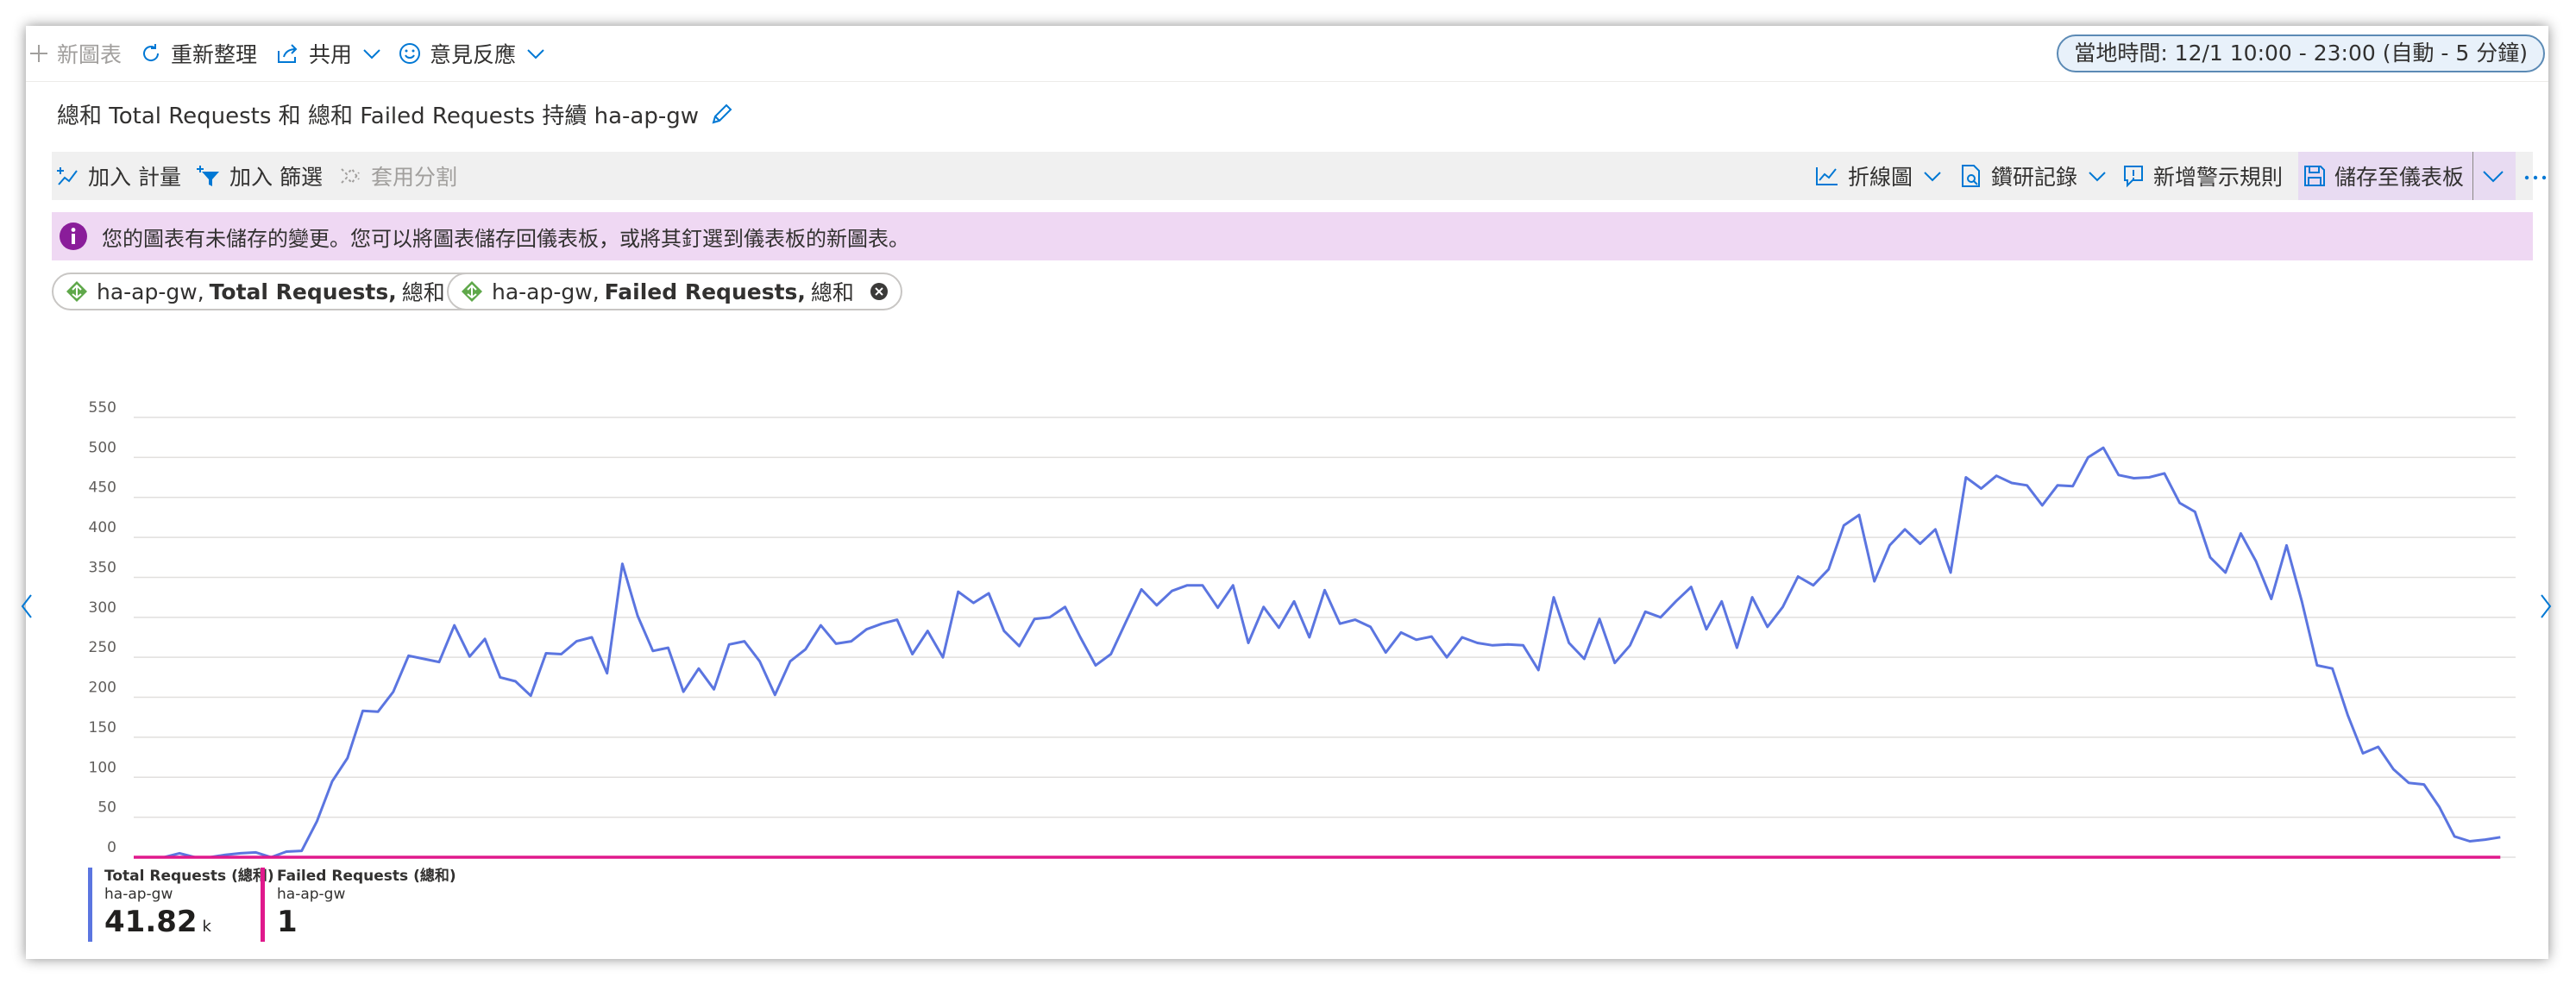 The width and height of the screenshot is (2576, 984). What do you see at coordinates (331, 55) in the screenshot?
I see `share-label: 共用` at bounding box center [331, 55].